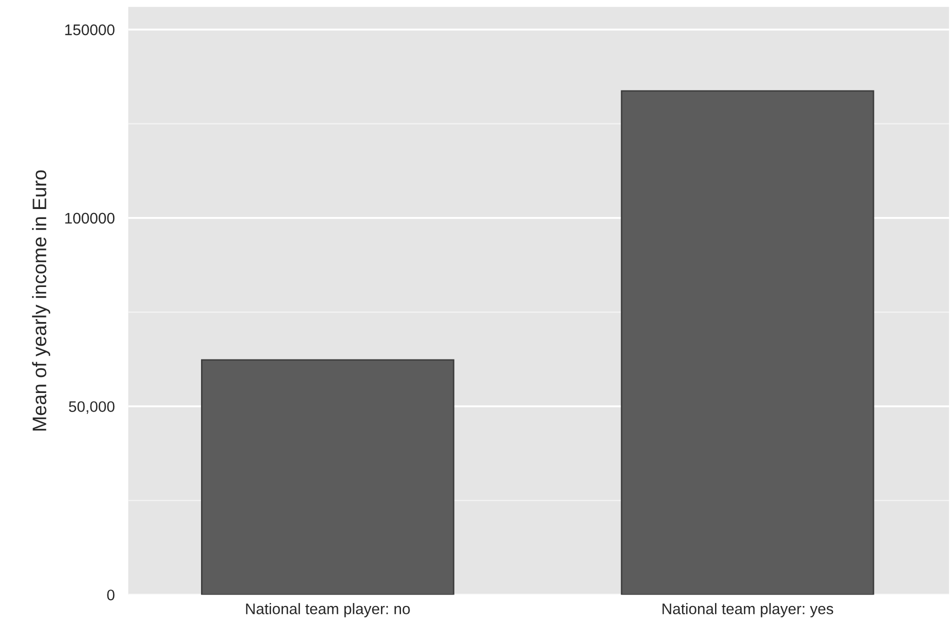 This screenshot has height=630, width=950. I want to click on y-tick-label: 100000, so click(89, 218).